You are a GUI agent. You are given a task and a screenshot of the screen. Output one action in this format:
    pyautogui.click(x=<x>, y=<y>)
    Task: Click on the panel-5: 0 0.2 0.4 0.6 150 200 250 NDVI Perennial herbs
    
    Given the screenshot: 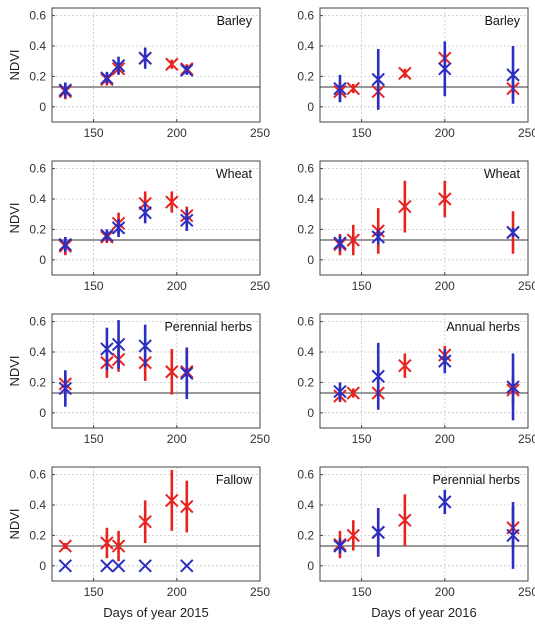 What is the action you would take?
    pyautogui.click(x=138, y=379)
    